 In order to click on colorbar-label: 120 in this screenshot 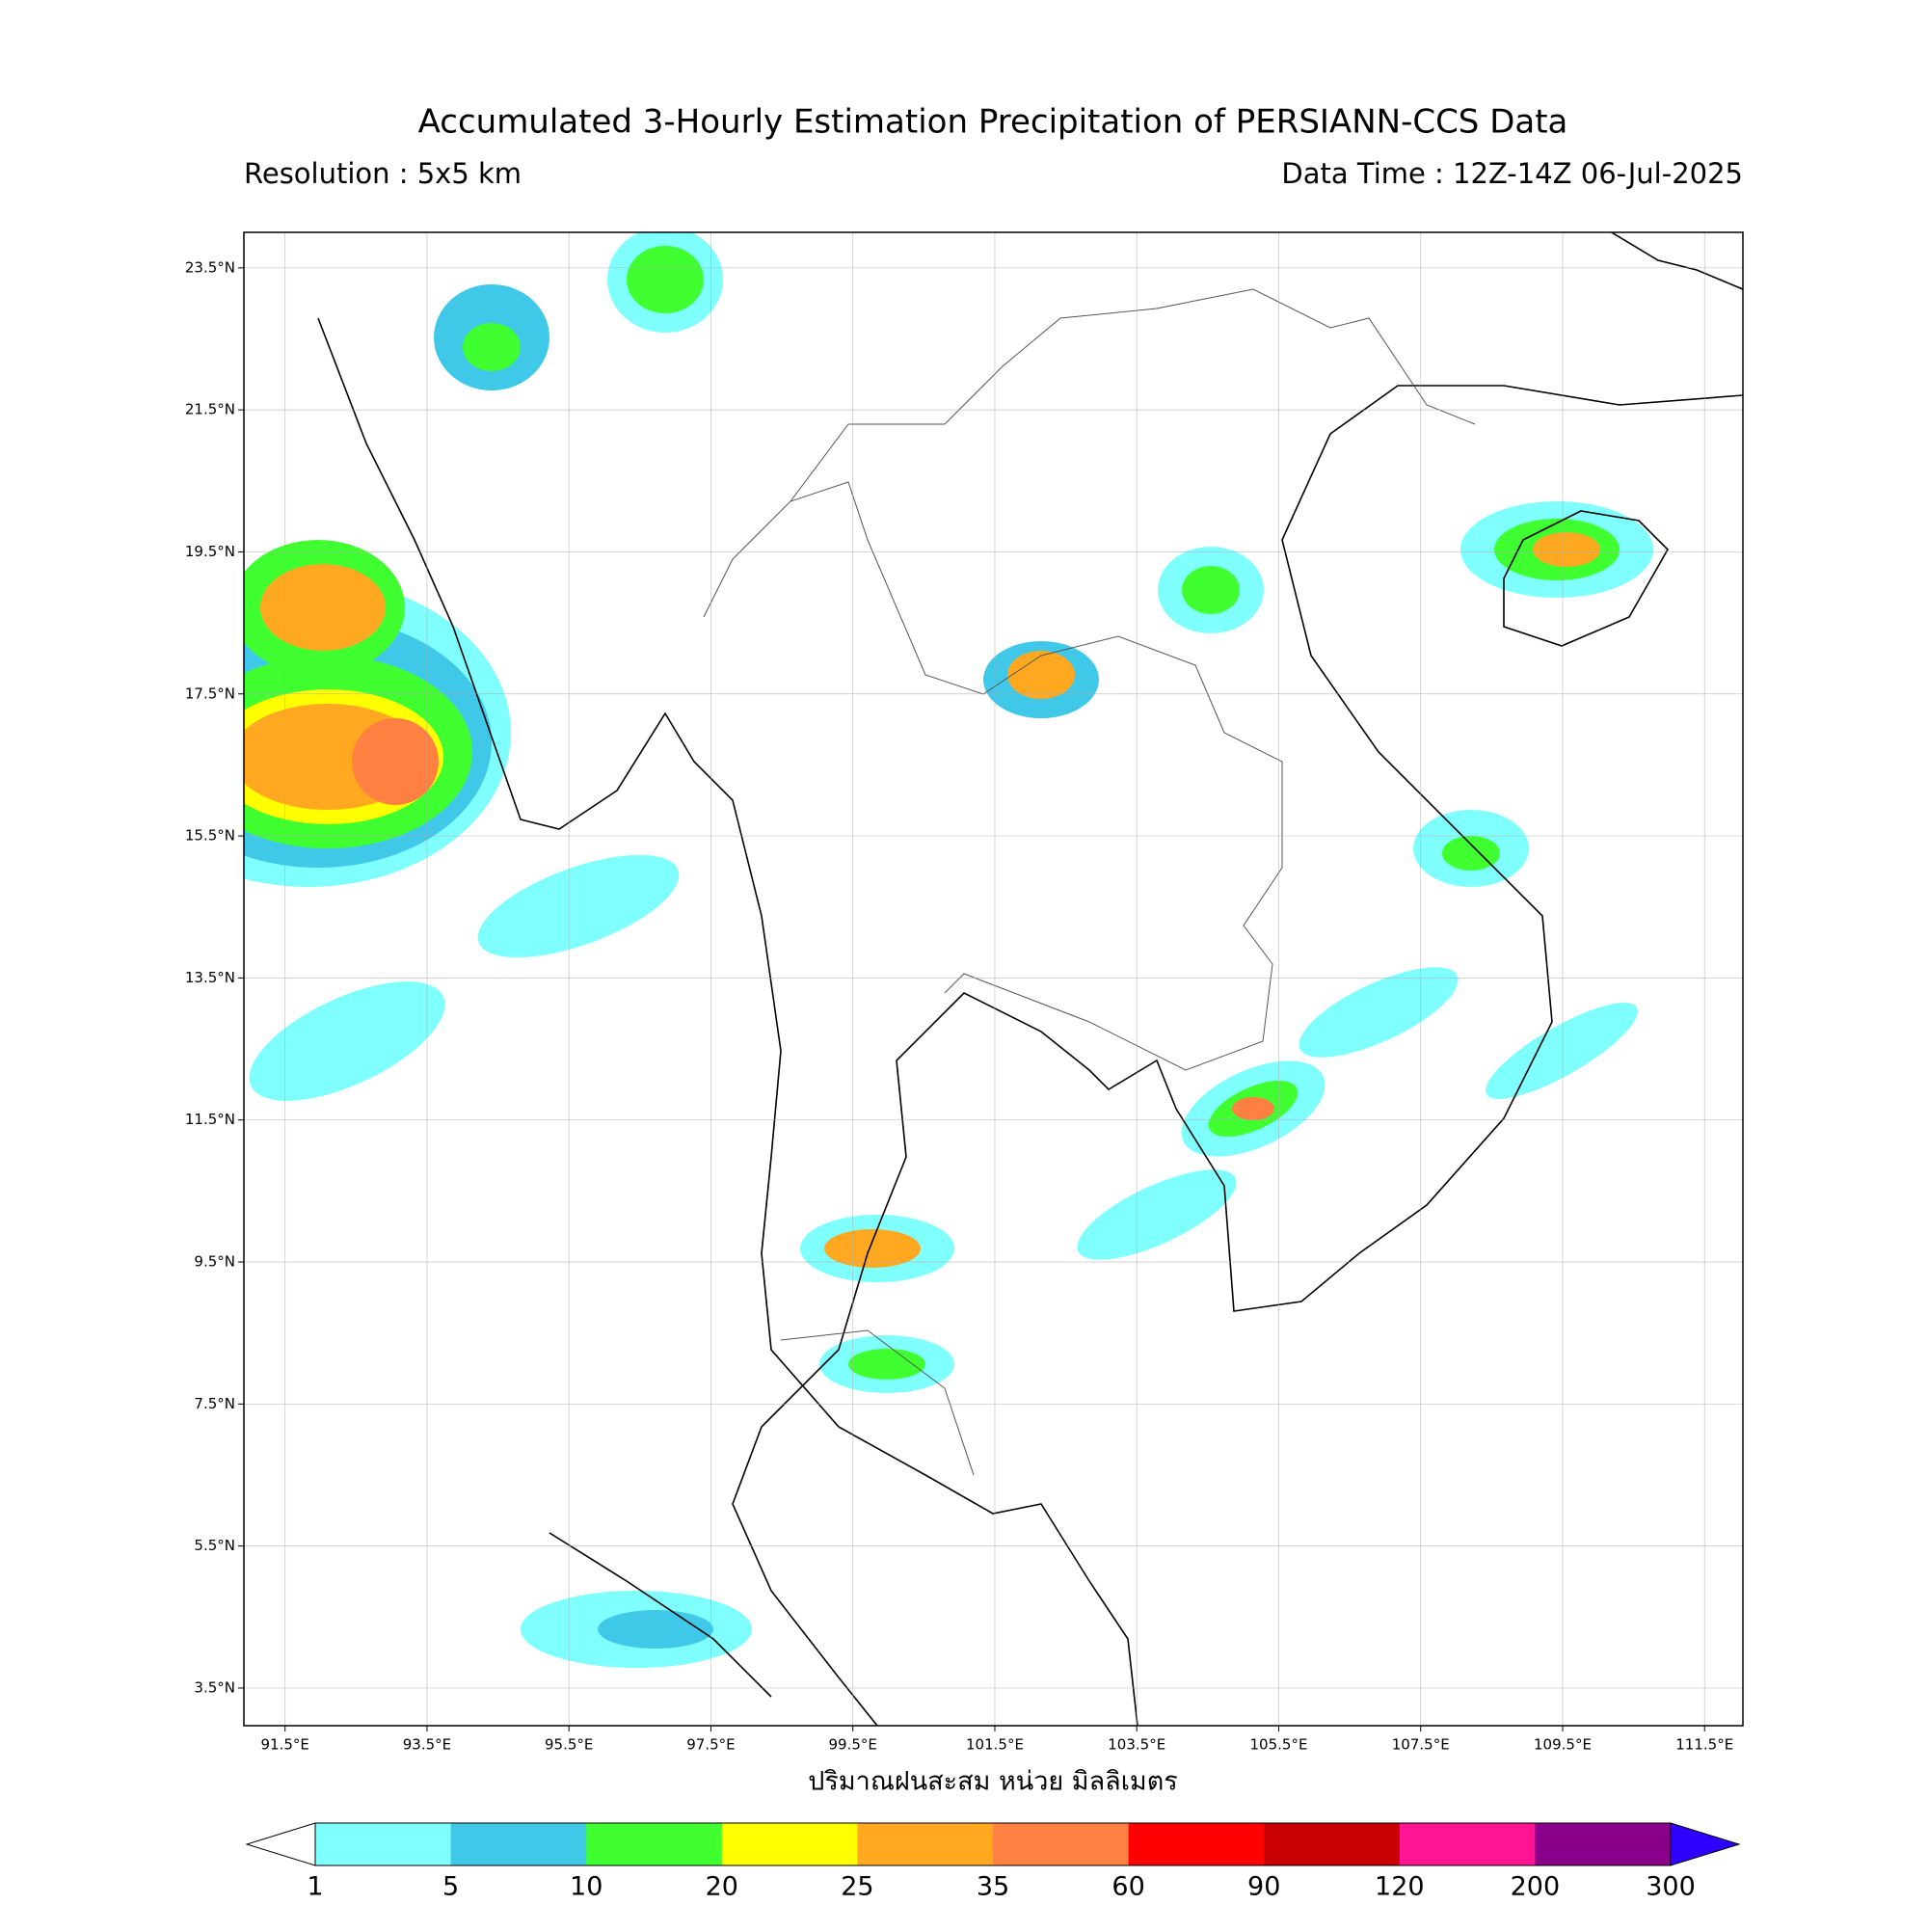, I will do `click(1400, 1887)`.